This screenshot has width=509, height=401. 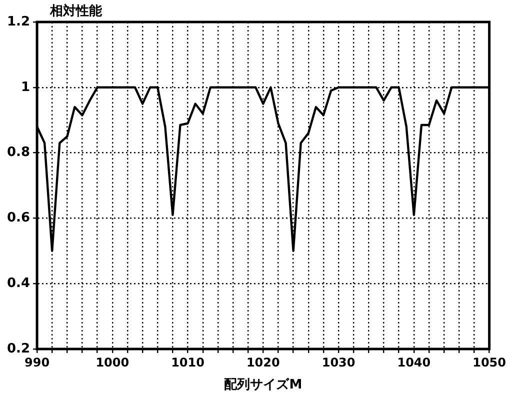 What do you see at coordinates (18, 348) in the screenshot?
I see `y-tick-label: 0.2` at bounding box center [18, 348].